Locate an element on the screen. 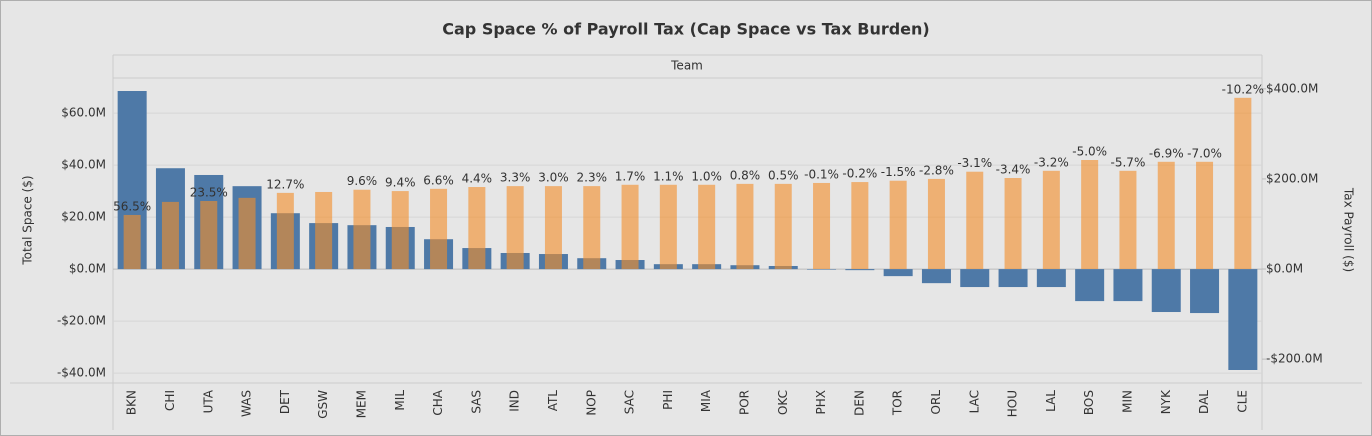  data-label: -1.5% is located at coordinates (898, 172).